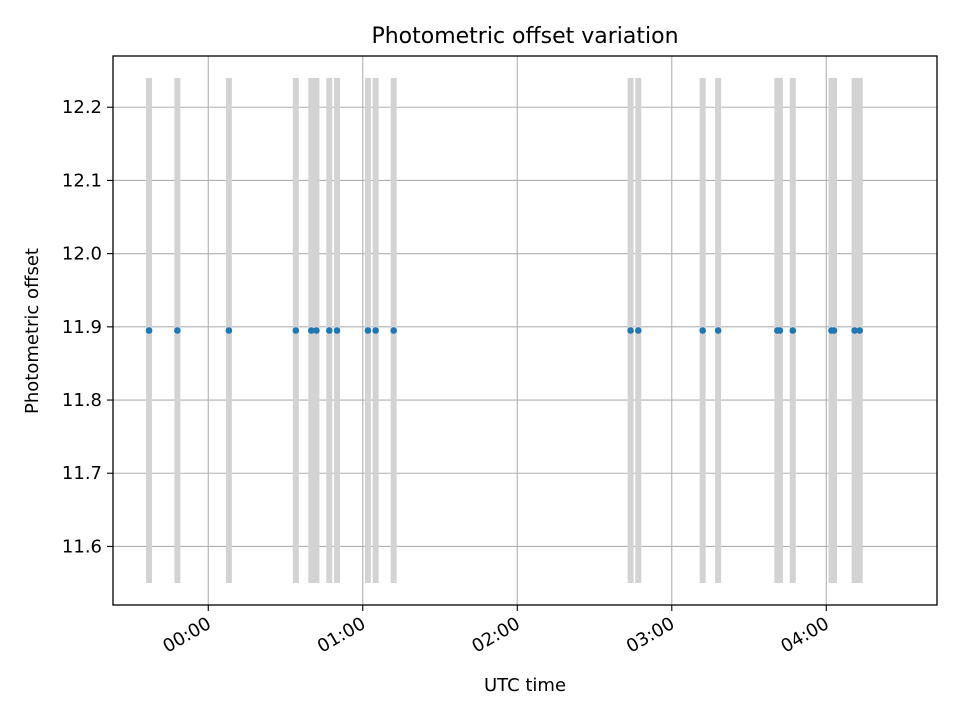 The width and height of the screenshot is (960, 720). What do you see at coordinates (32, 331) in the screenshot?
I see `y-axis-title: Photometric offset` at bounding box center [32, 331].